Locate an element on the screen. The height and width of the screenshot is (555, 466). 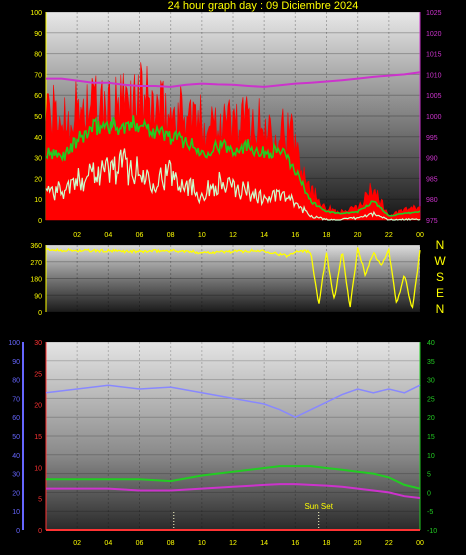
solar-tick: 5 is located at coordinates (40, 500).